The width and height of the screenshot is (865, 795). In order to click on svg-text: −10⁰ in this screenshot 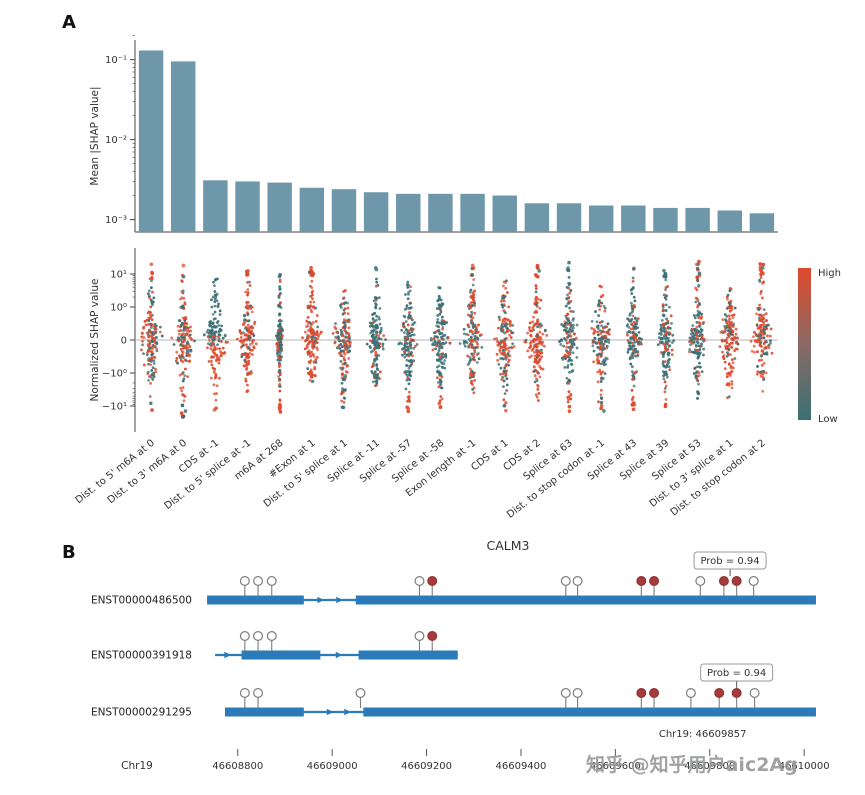, I will do `click(114, 374)`.